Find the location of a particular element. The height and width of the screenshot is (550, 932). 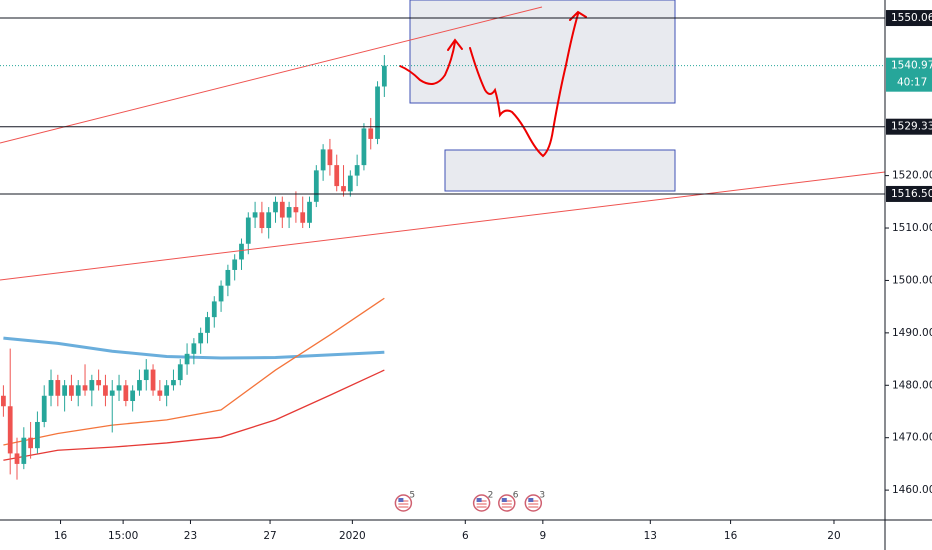

countdown: 40:17 is located at coordinates (912, 83).